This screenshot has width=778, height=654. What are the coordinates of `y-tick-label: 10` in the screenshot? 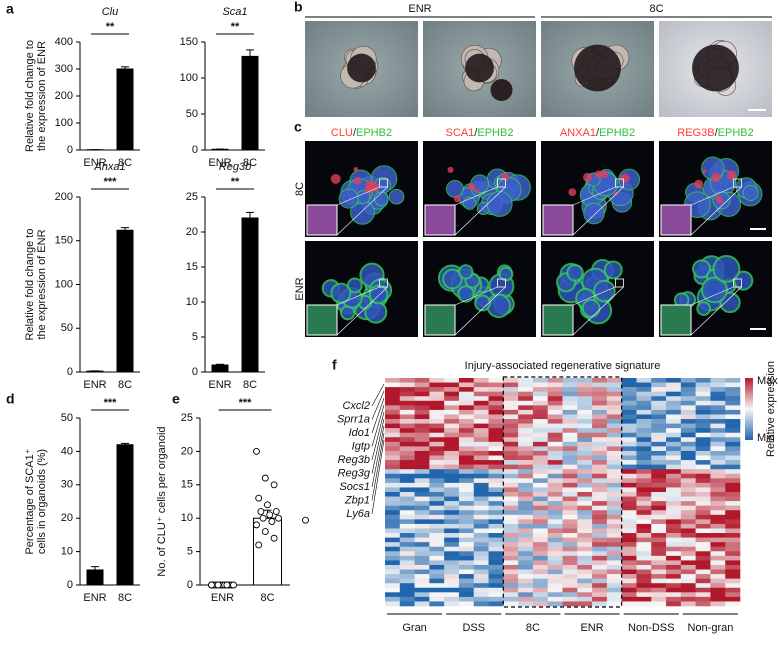 It's located at (67, 552).